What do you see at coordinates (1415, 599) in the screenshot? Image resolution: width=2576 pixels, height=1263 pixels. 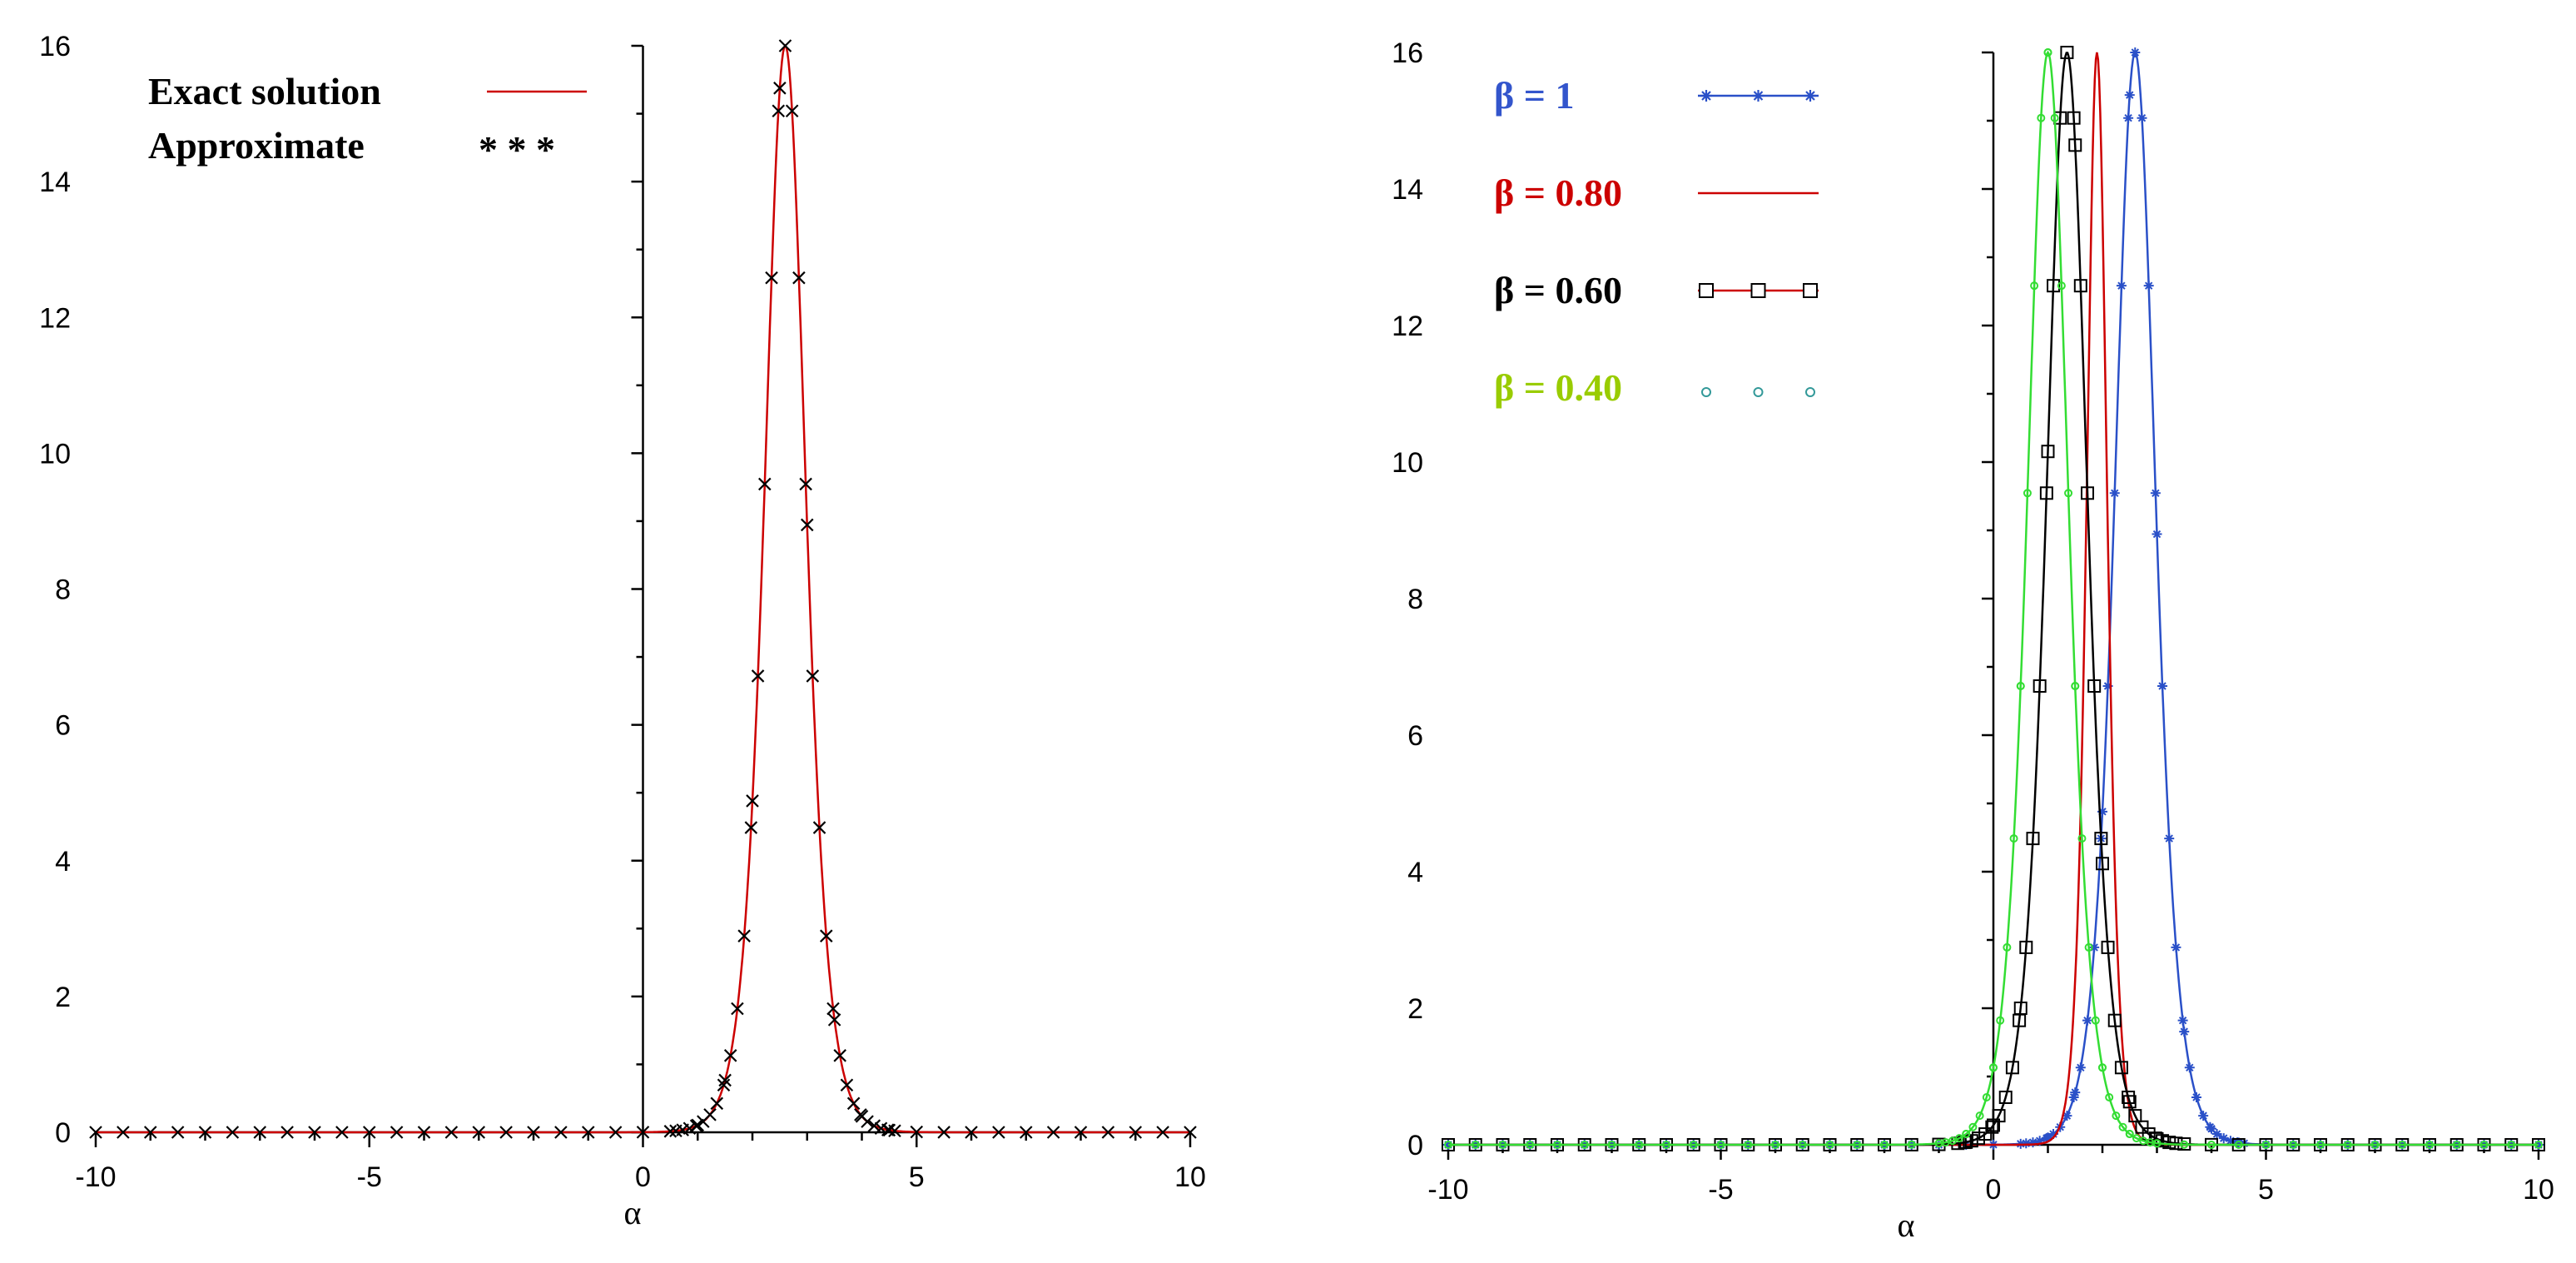 I see `y-tick-label: 8` at bounding box center [1415, 599].